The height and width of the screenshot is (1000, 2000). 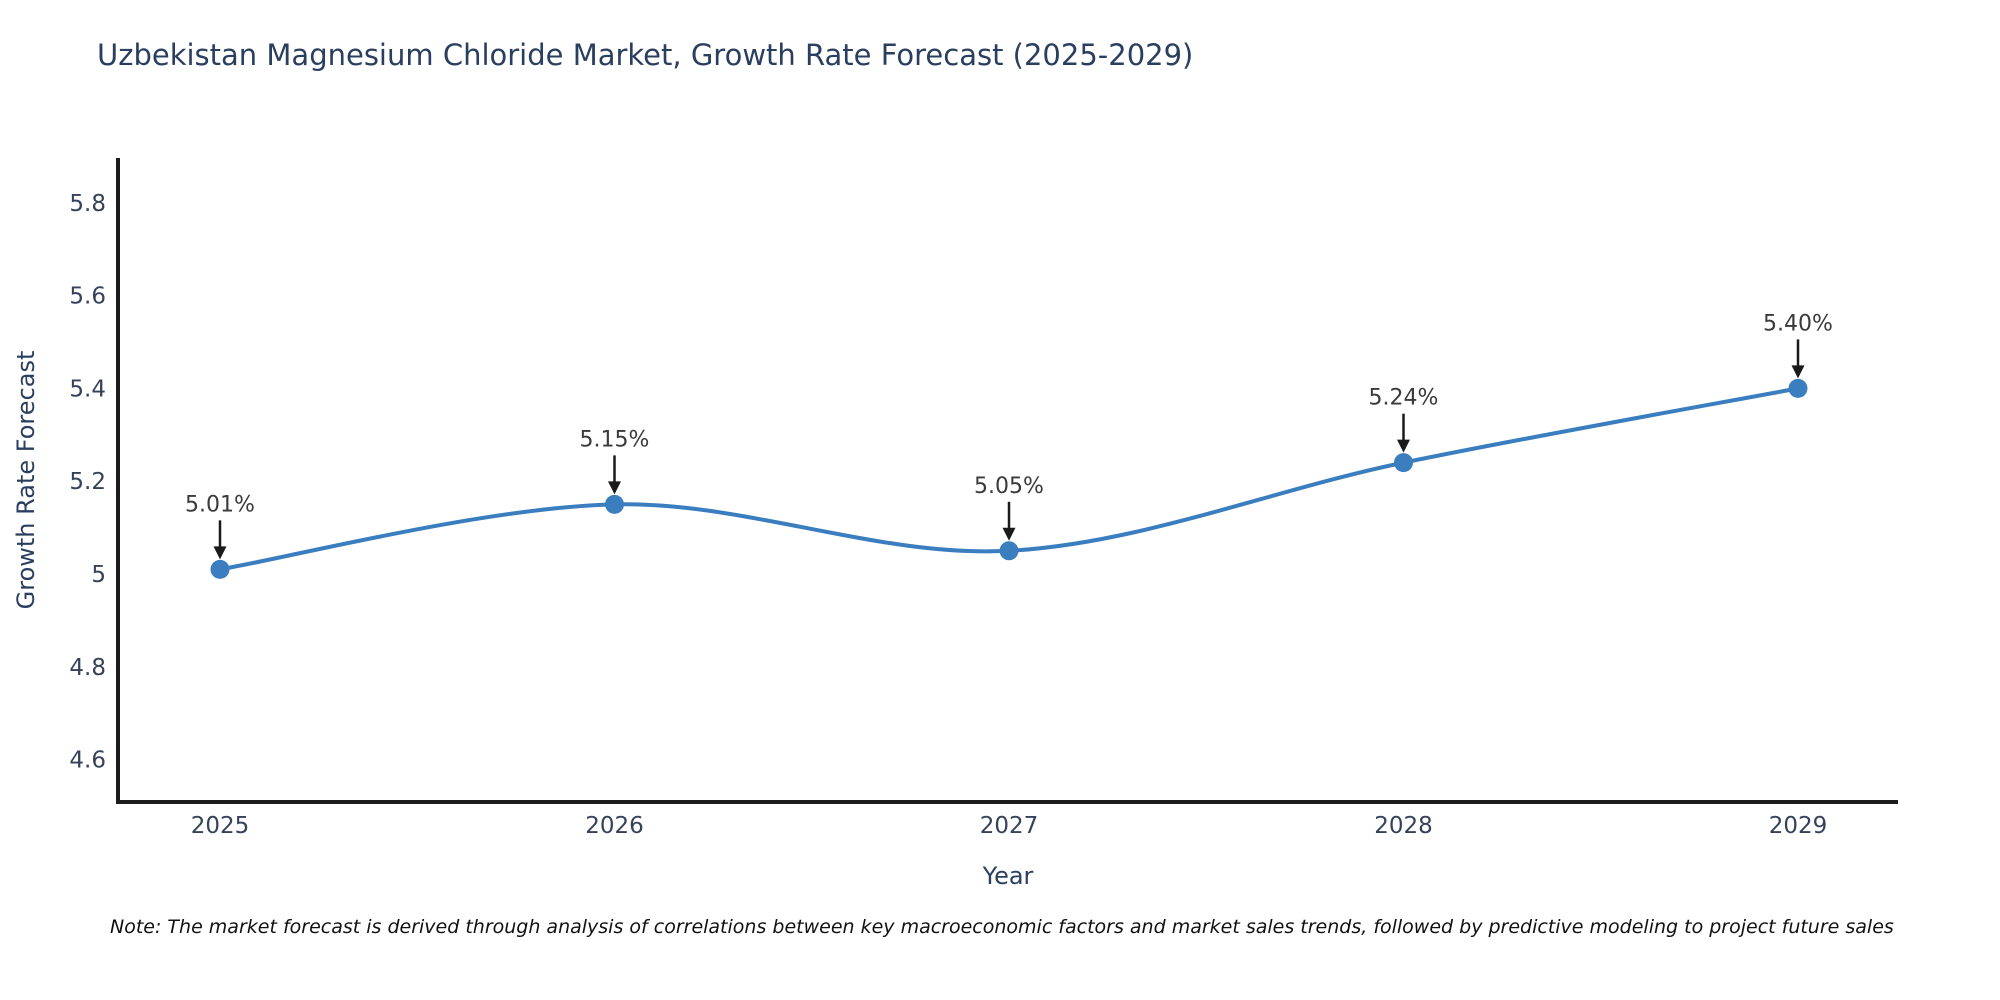 I want to click on x-tick-label: 2029, so click(x=1798, y=826).